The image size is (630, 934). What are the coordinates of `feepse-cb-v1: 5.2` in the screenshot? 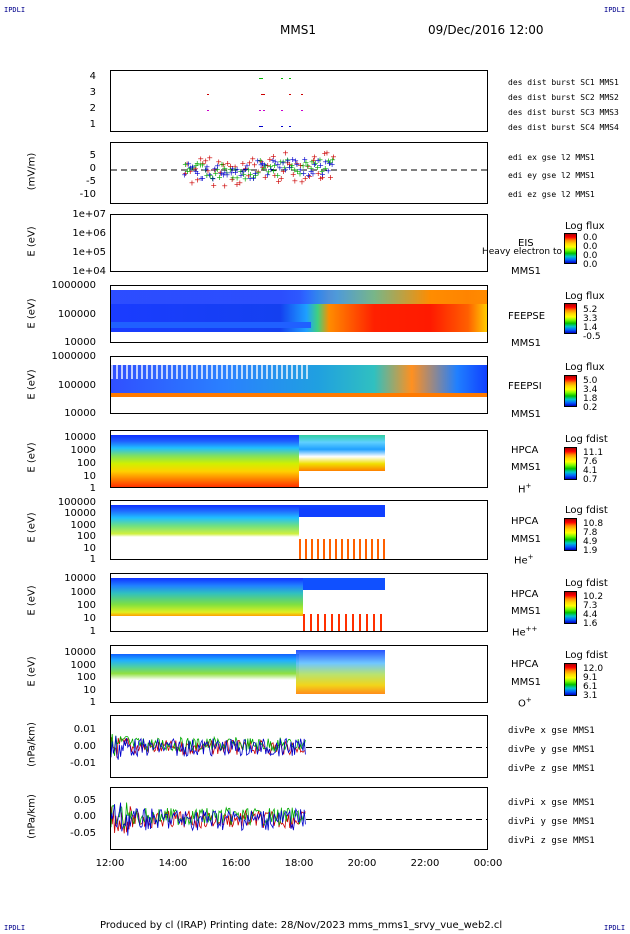 It's located at (590, 310).